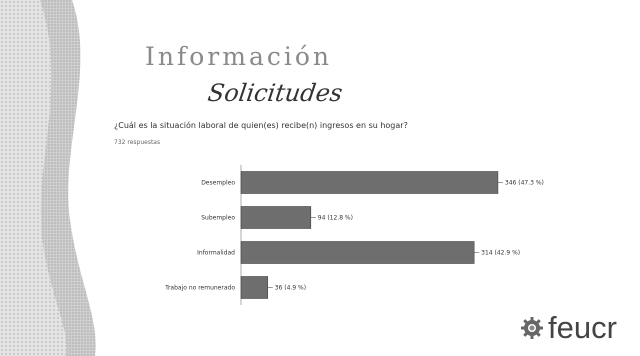 This screenshot has width=640, height=356. I want to click on page-subtitle: Solicitudes, so click(275, 93).